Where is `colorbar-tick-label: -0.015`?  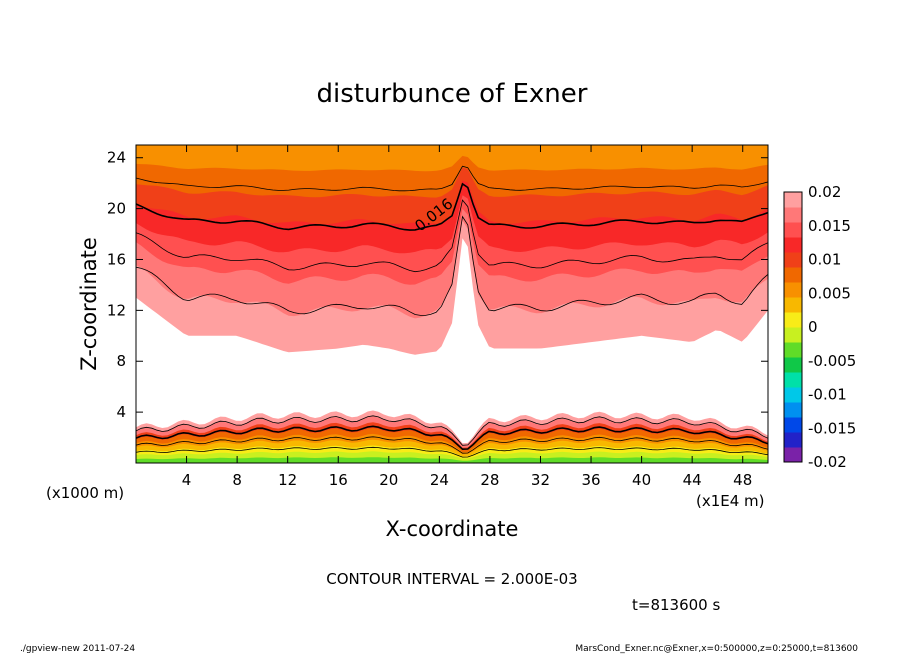 colorbar-tick-label: -0.015 is located at coordinates (832, 428).